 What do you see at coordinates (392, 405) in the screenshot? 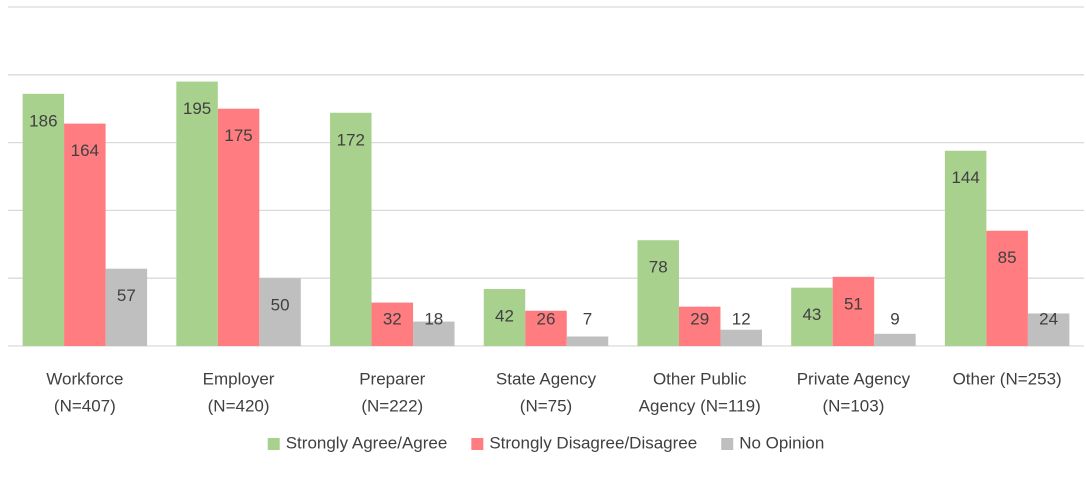
I see `x-tick-label: (N=222)` at bounding box center [392, 405].